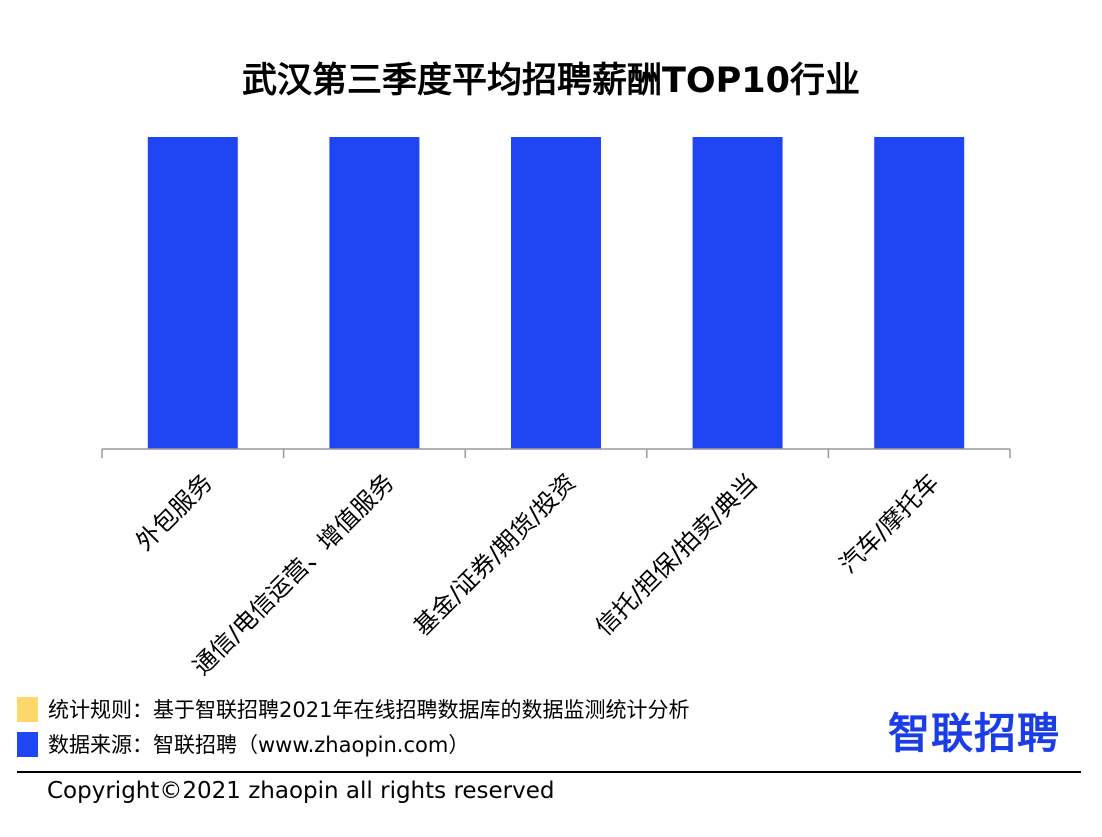  What do you see at coordinates (889, 523) in the screenshot?
I see `x-tick-label-4: 汽车/摩托车` at bounding box center [889, 523].